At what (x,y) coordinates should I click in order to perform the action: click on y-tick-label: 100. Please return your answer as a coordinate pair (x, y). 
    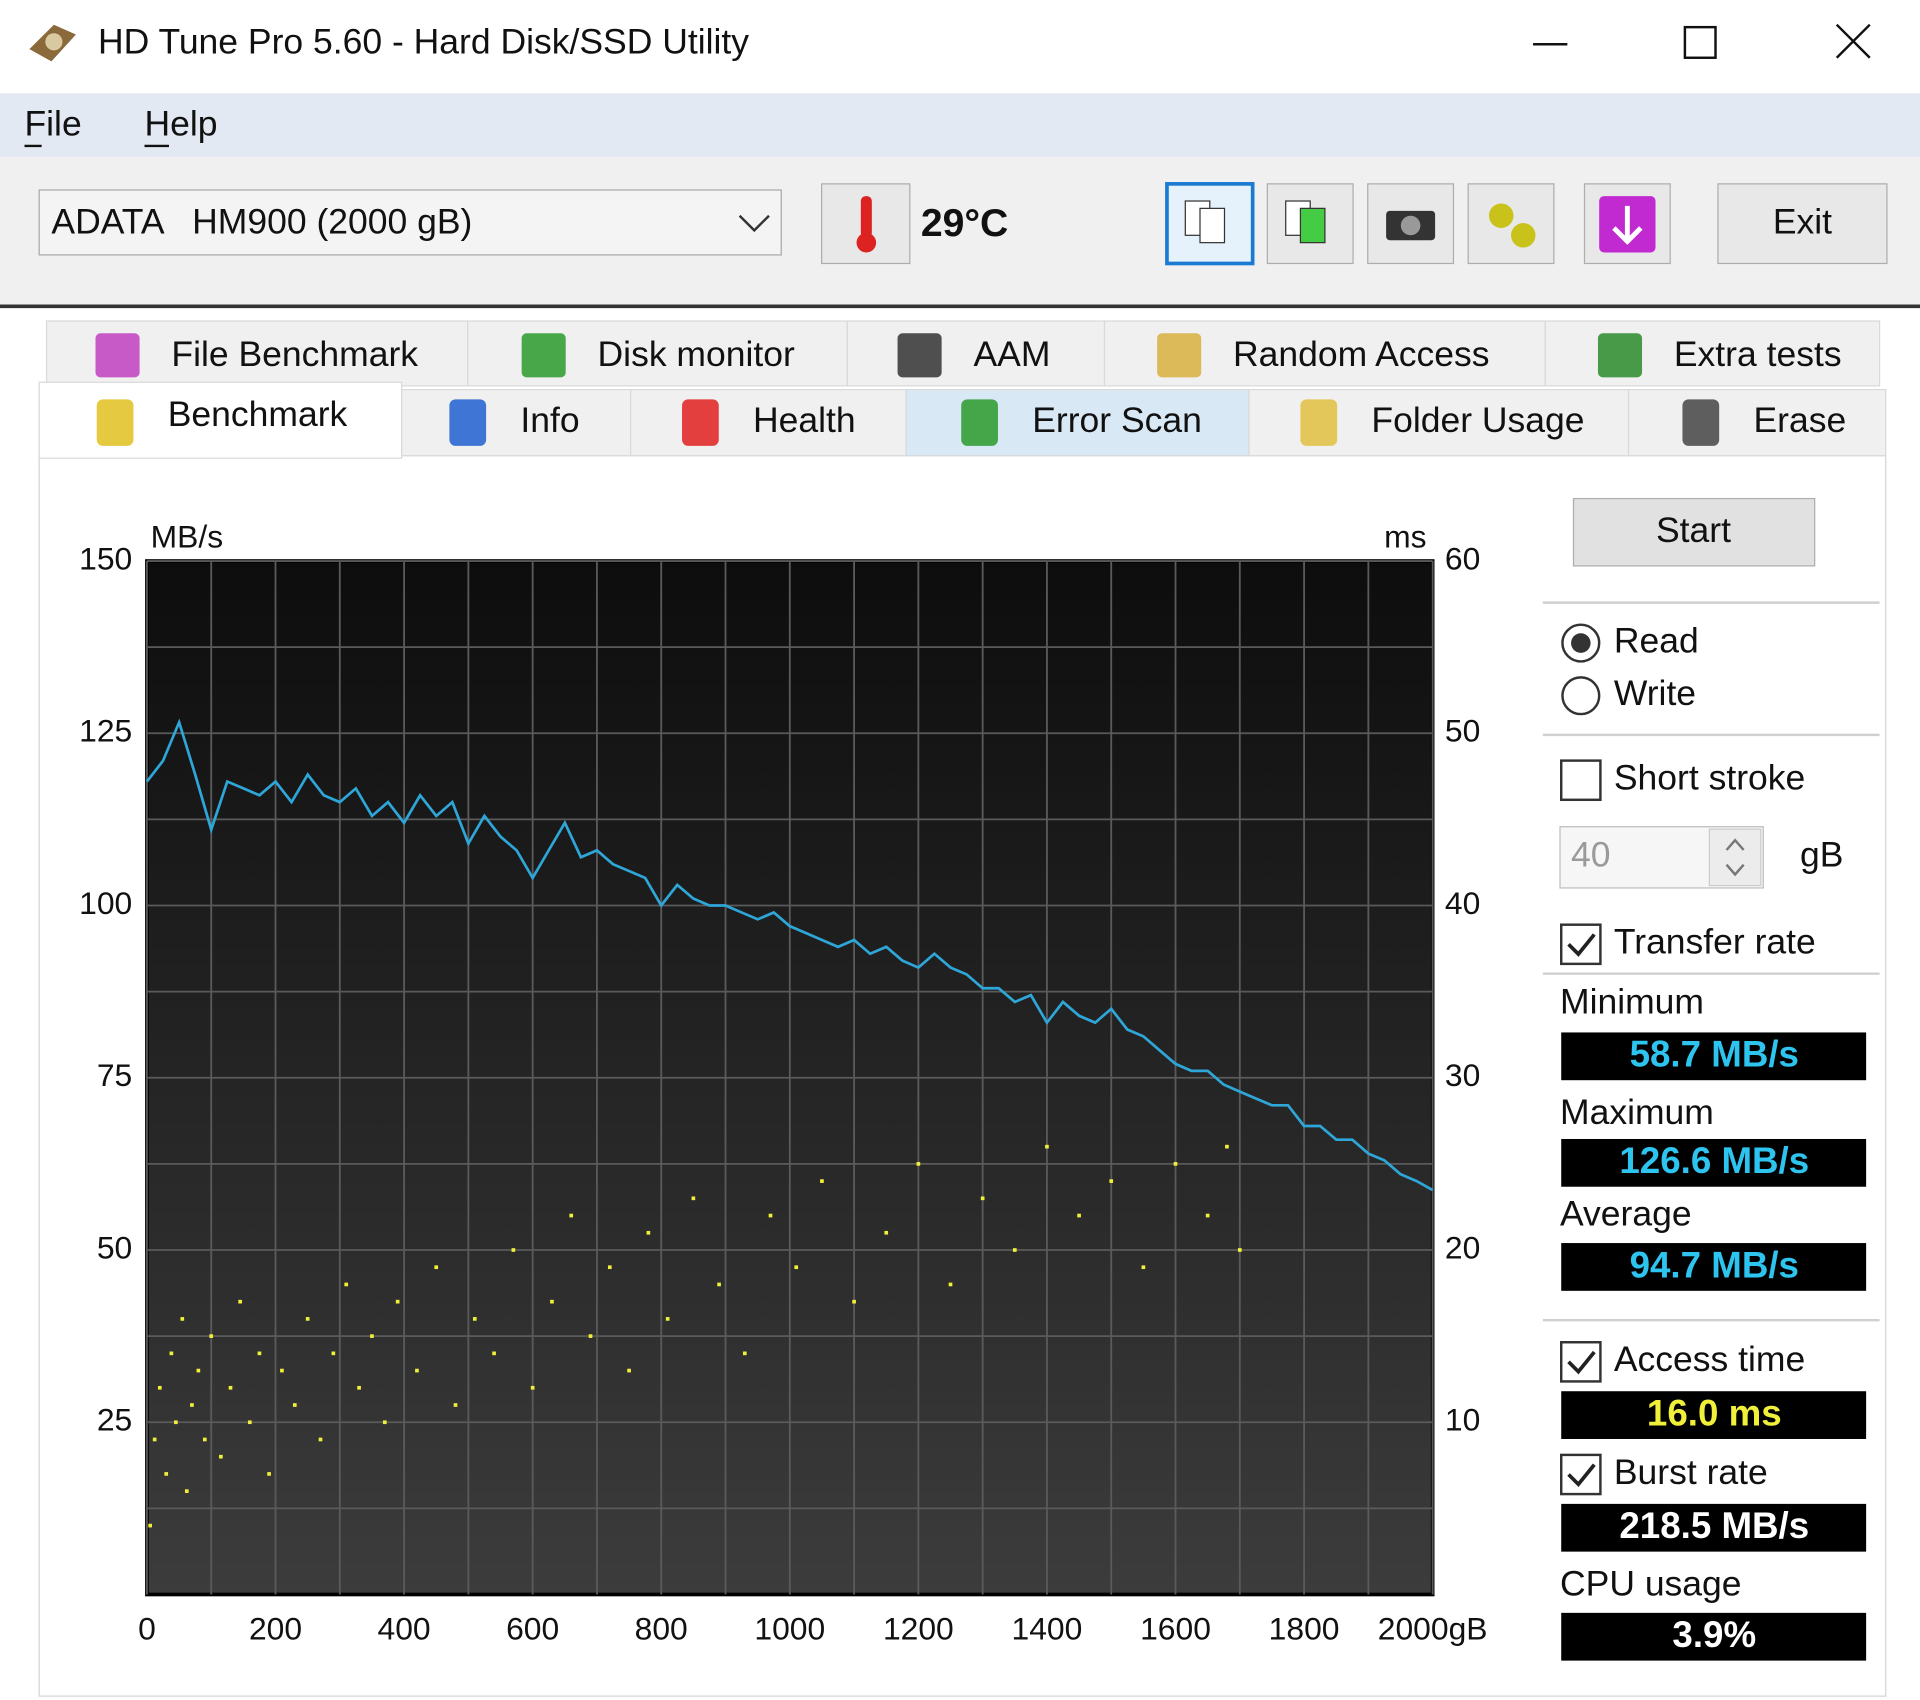
    Looking at the image, I should click on (105, 903).